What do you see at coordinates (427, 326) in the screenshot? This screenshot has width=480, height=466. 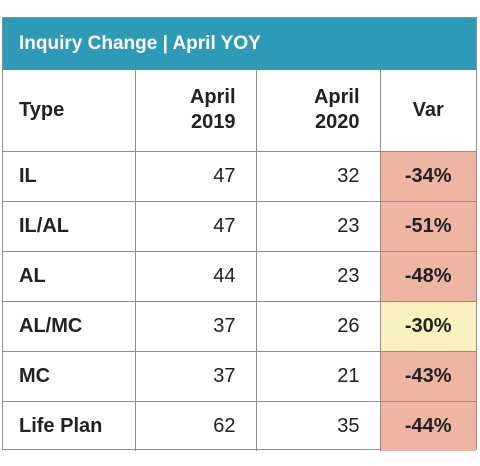 I see `var-cell: -30%` at bounding box center [427, 326].